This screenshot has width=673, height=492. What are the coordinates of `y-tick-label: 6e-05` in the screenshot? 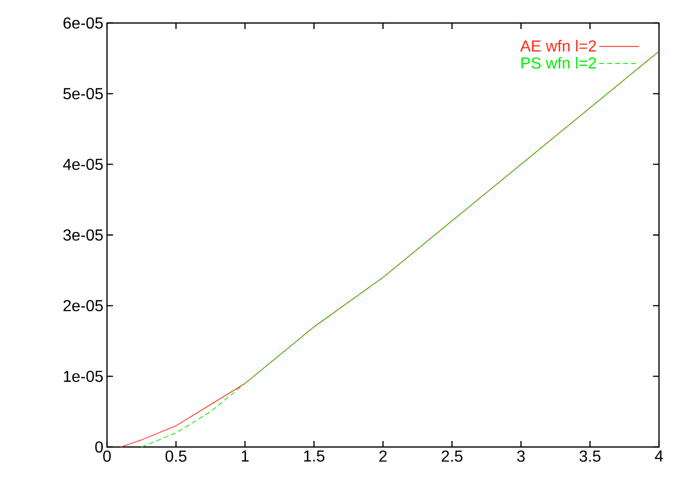 It's located at (83, 23).